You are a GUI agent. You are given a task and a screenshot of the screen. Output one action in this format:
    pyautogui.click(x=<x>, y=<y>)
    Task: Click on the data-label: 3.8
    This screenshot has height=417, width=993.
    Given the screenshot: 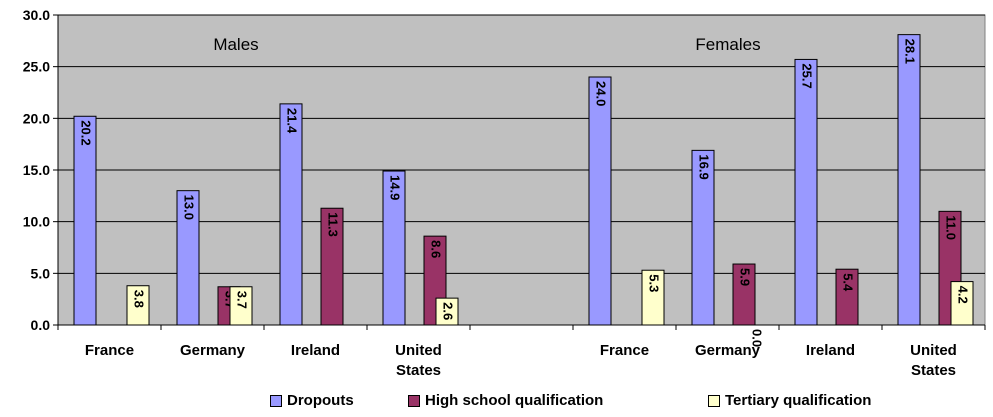 What is the action you would take?
    pyautogui.click(x=139, y=299)
    